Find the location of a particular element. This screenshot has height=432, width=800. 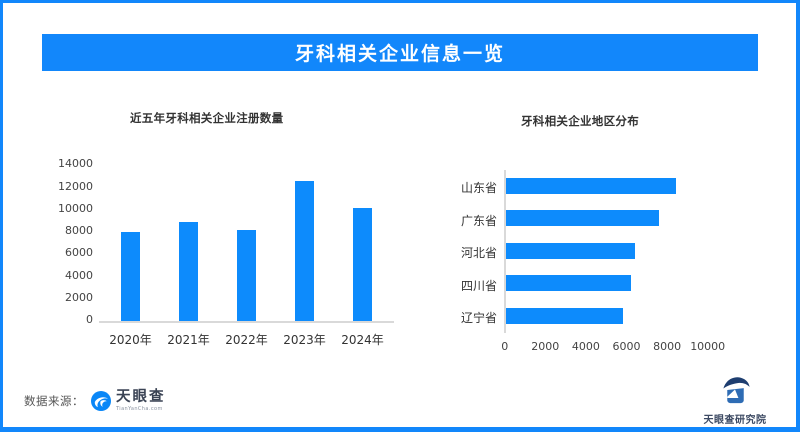

x-tick-label: 8000 is located at coordinates (667, 346).